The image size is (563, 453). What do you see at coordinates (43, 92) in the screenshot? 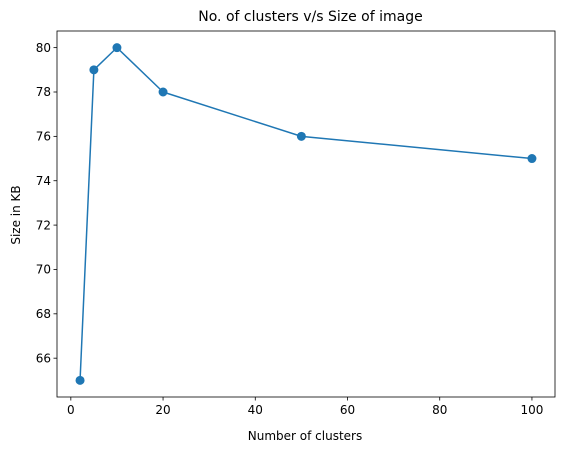
I see `y-tick-label: 78` at bounding box center [43, 92].